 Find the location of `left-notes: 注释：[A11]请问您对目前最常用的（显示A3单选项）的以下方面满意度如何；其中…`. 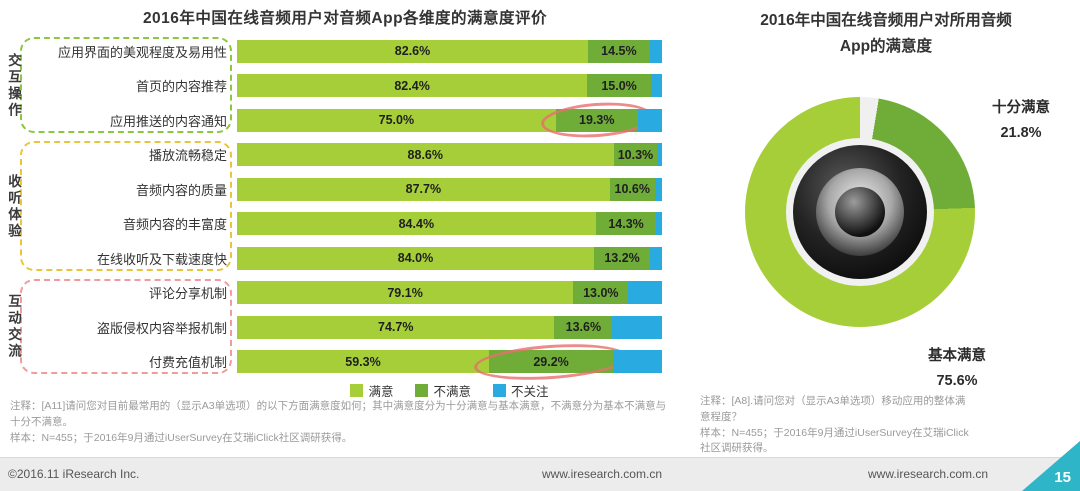

left-notes: 注释：[A11]请问您对目前最常用的（显示A3单选项）的以下方面满意度如何；其中… is located at coordinates (342, 422).